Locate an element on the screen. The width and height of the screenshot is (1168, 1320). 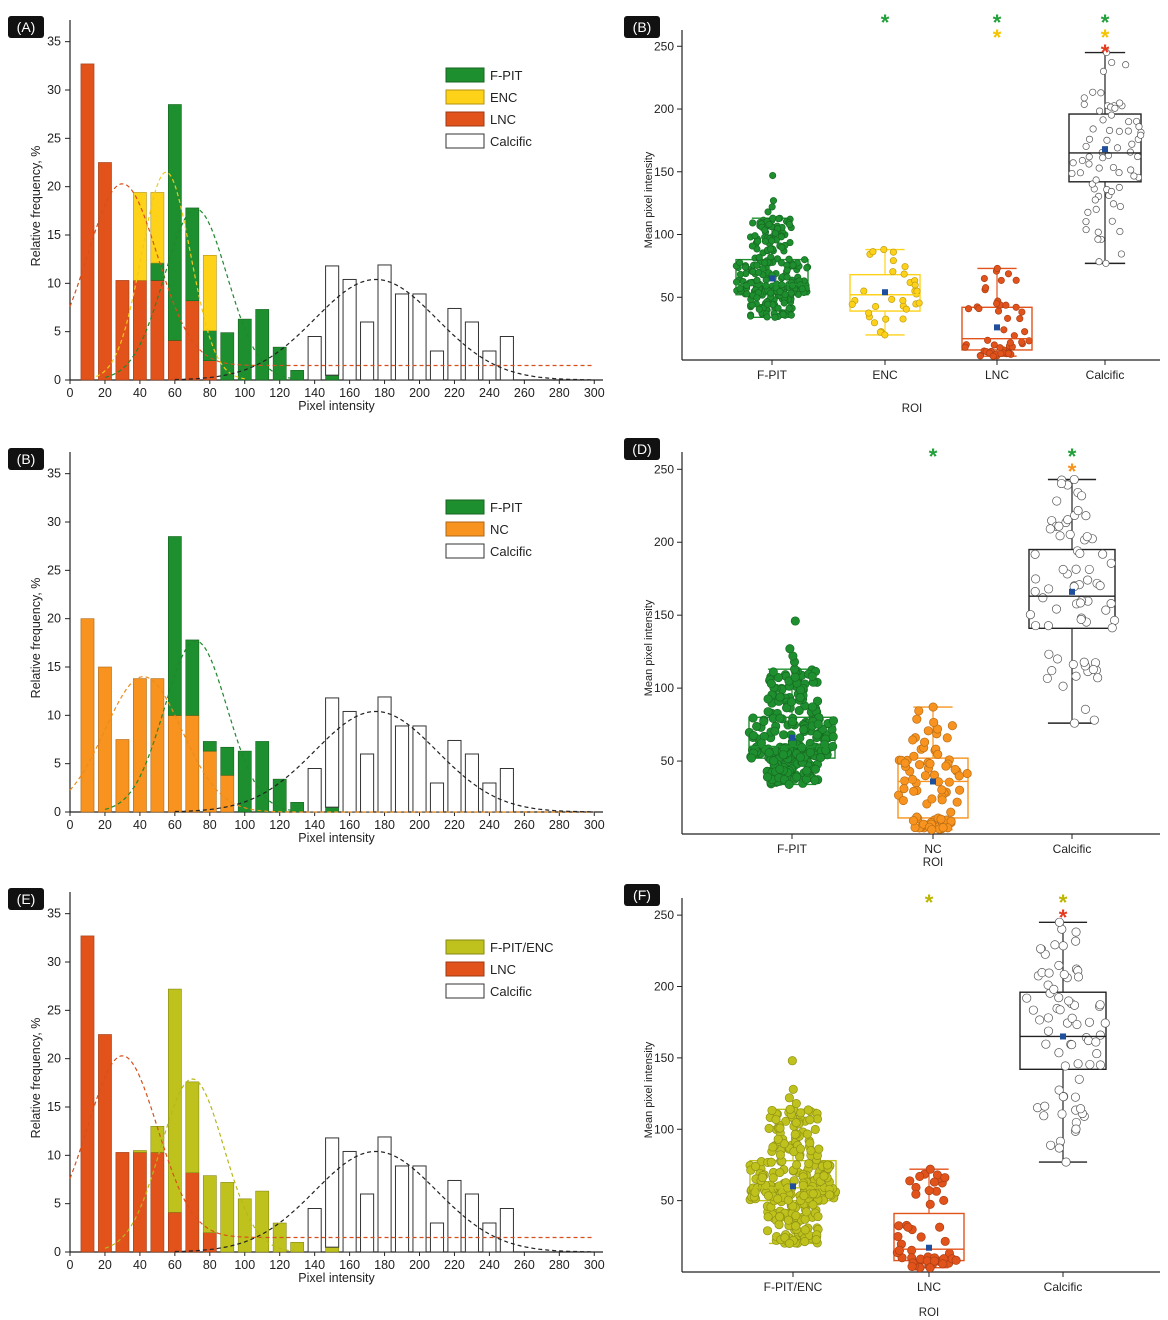
x-tick-label: Calcific is located at coordinates (1105, 375).